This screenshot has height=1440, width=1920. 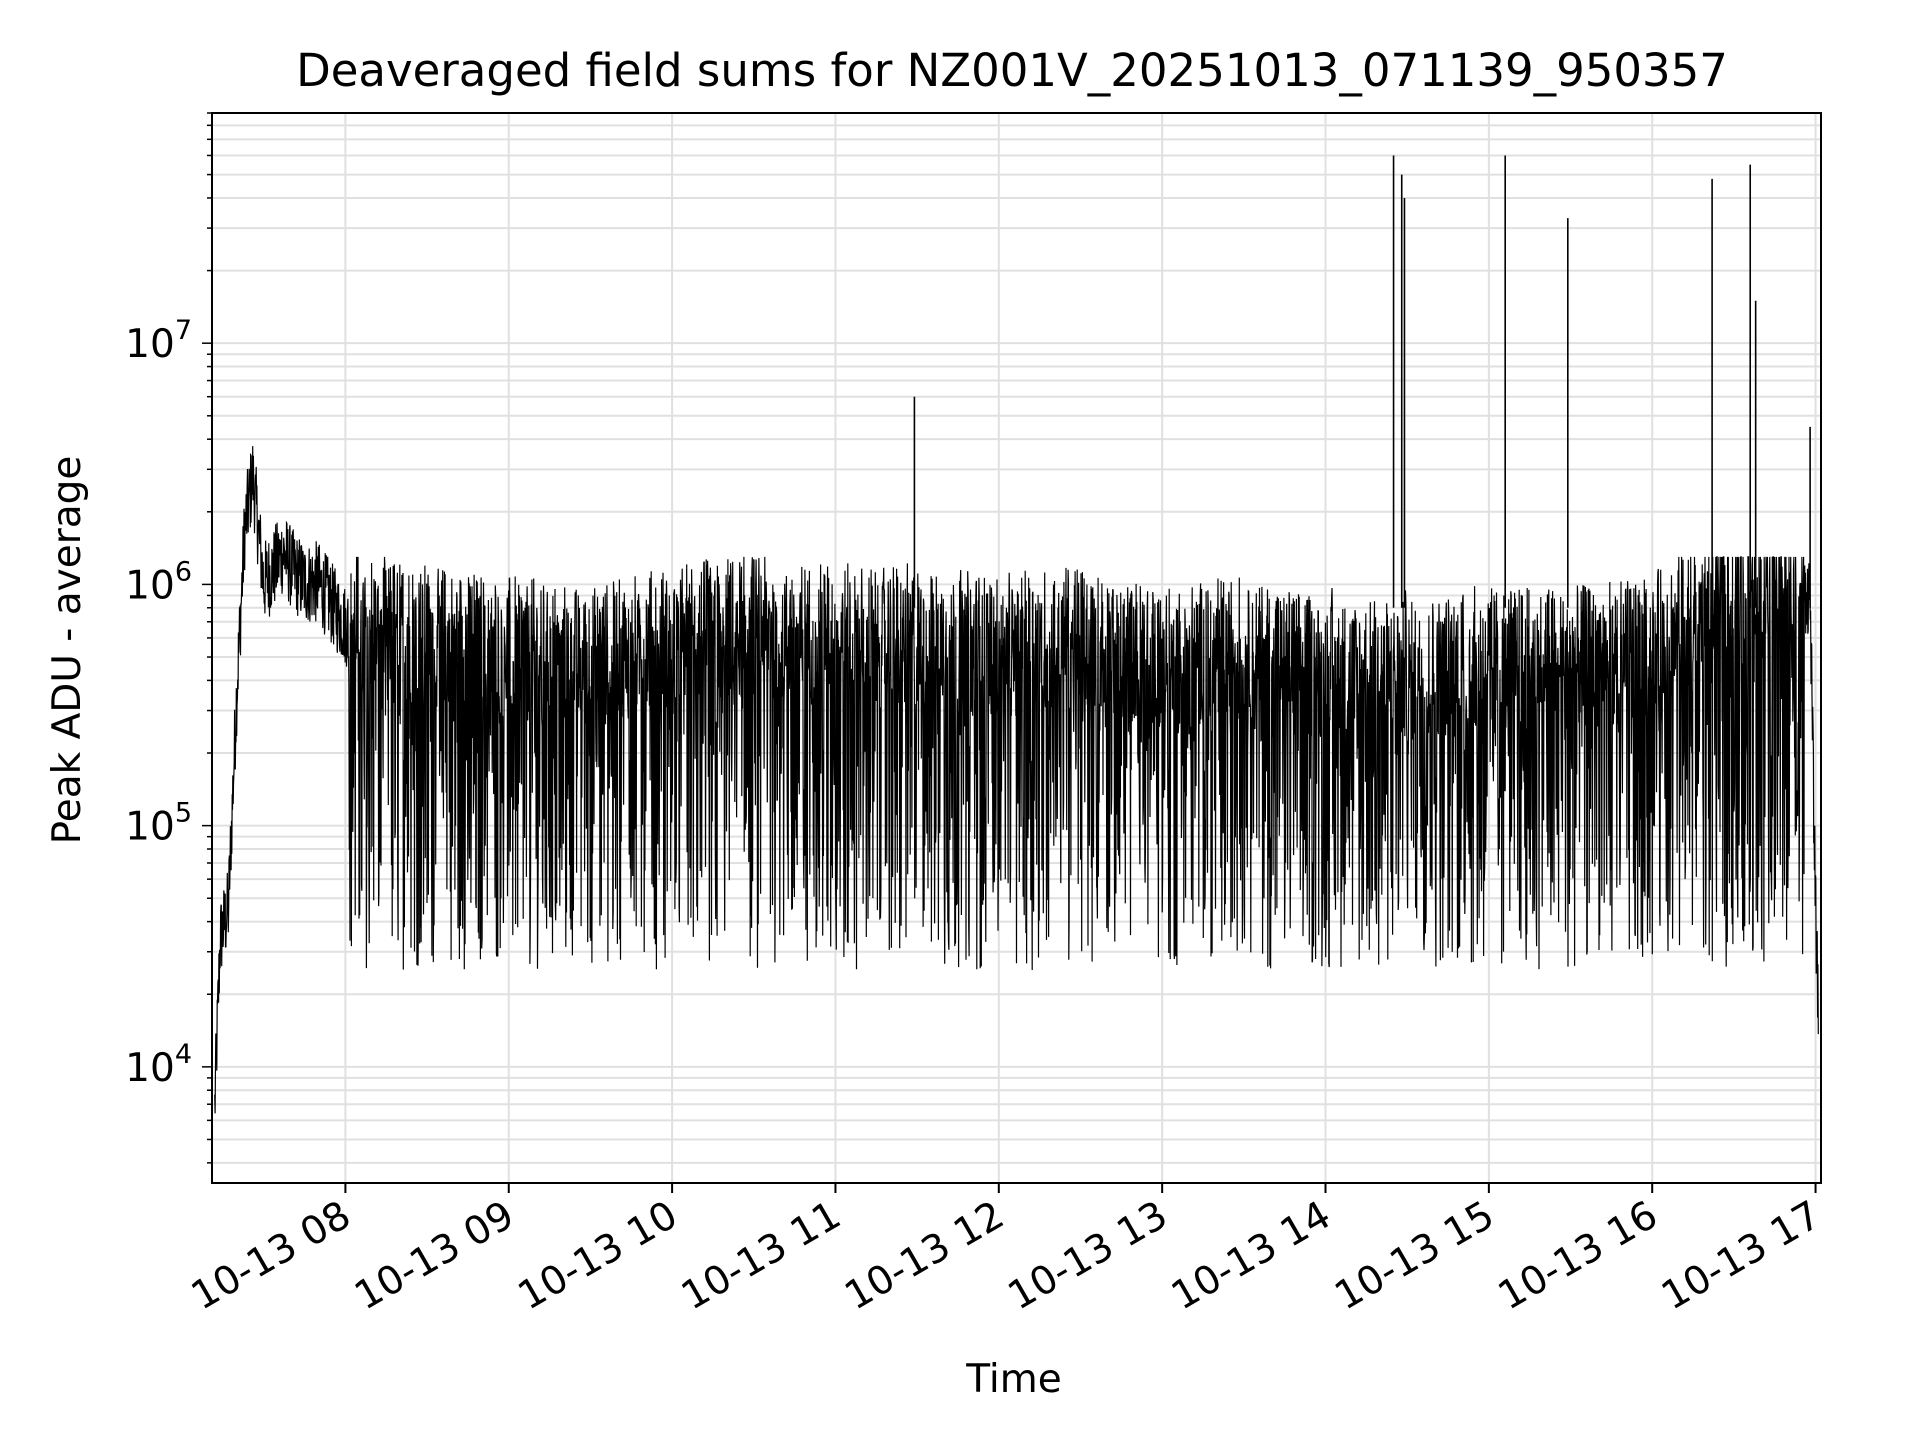 What do you see at coordinates (158, 341) in the screenshot?
I see `y-tick-label: 10⁷` at bounding box center [158, 341].